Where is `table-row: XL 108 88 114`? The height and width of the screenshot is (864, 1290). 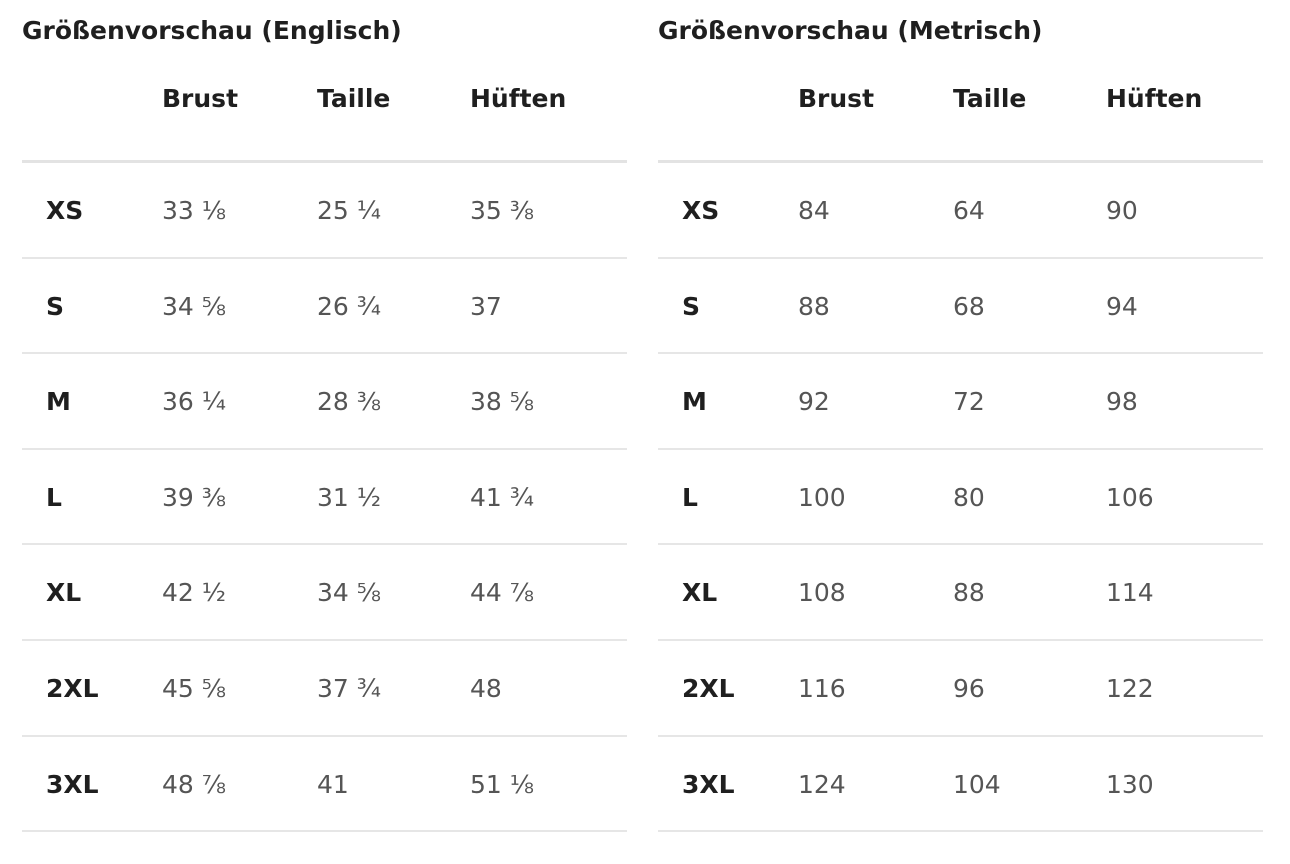
table-row: XL 108 88 114 is located at coordinates (960, 593).